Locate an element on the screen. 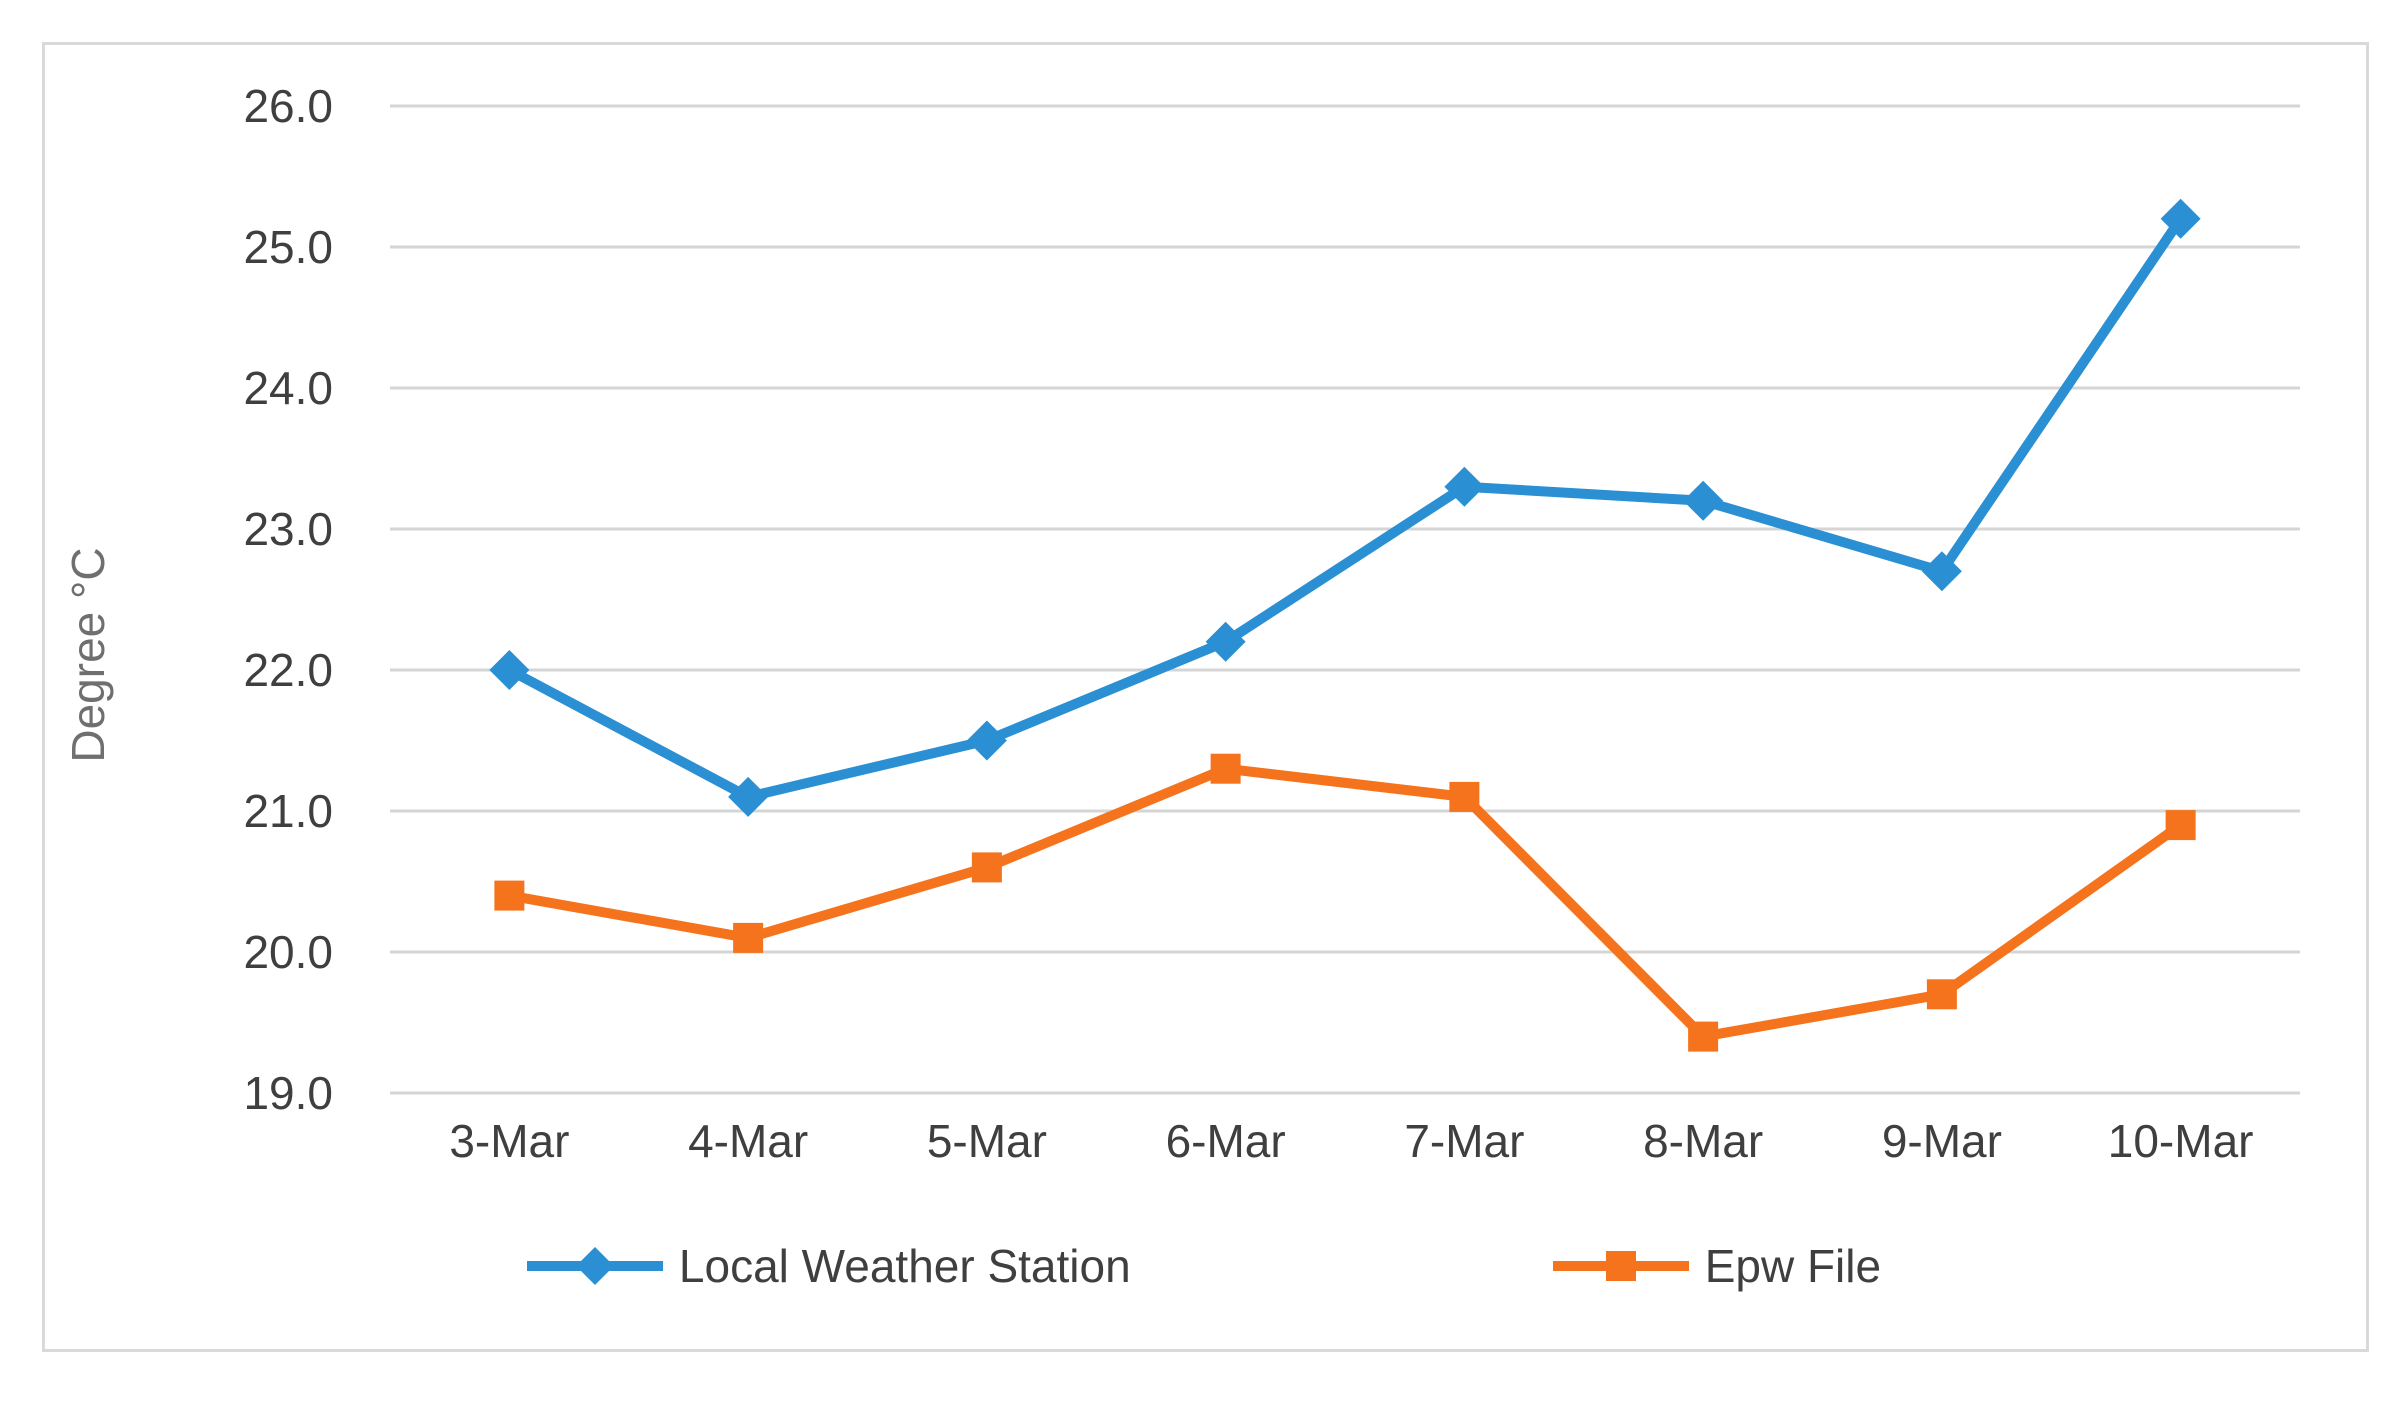  y-axis-tick-label: 22.0 is located at coordinates (288, 670).